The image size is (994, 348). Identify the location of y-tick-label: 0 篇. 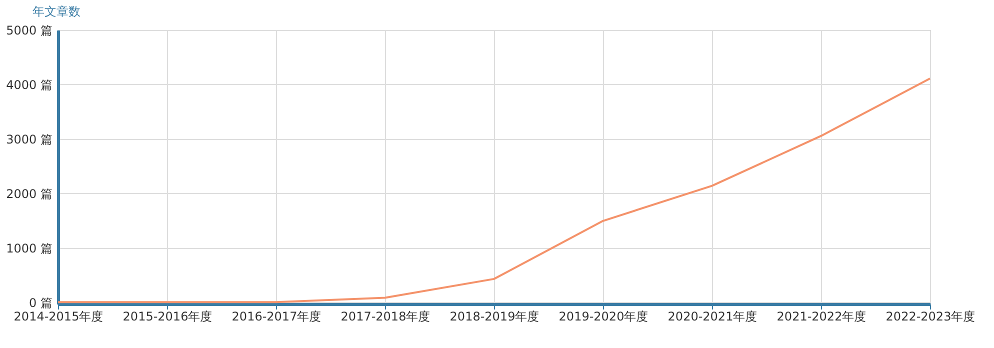
(40, 303).